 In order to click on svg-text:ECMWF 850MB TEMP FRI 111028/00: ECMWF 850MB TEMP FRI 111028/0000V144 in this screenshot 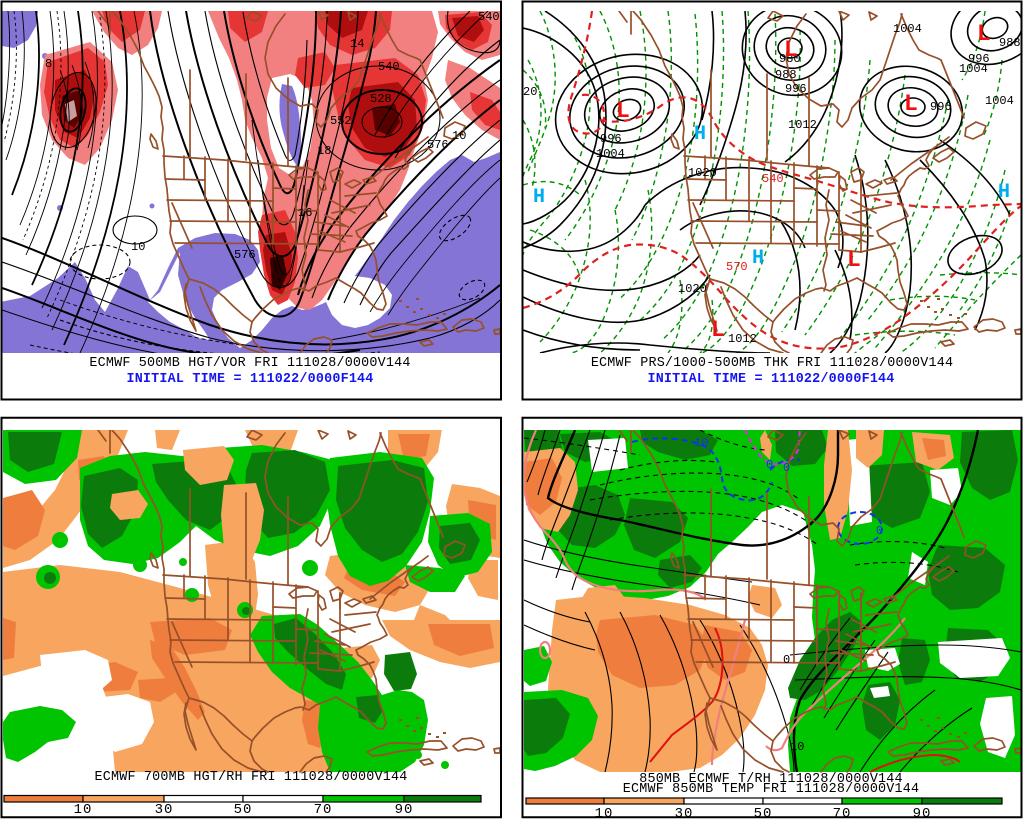, I will do `click(771, 789)`.